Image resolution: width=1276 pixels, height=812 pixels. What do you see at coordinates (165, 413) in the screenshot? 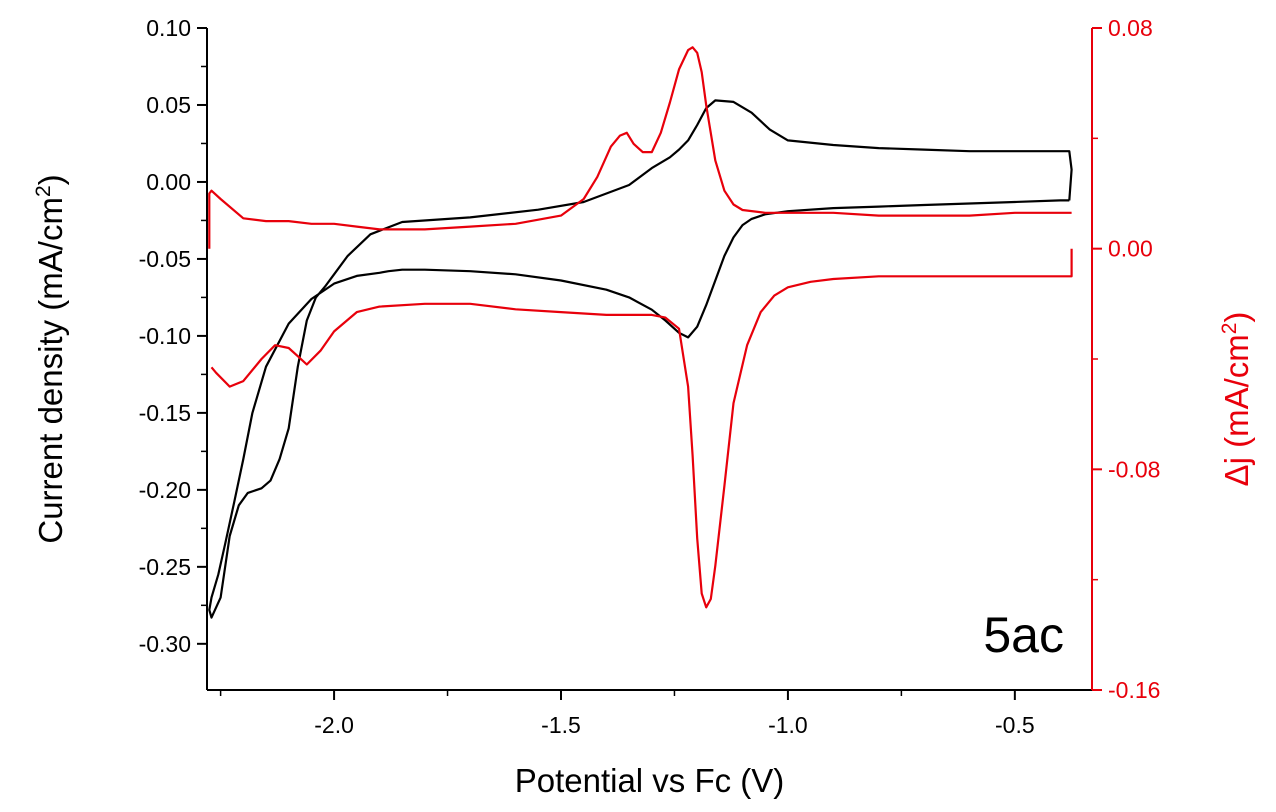
I see `y-left-tick-label: -0.15` at bounding box center [165, 413].